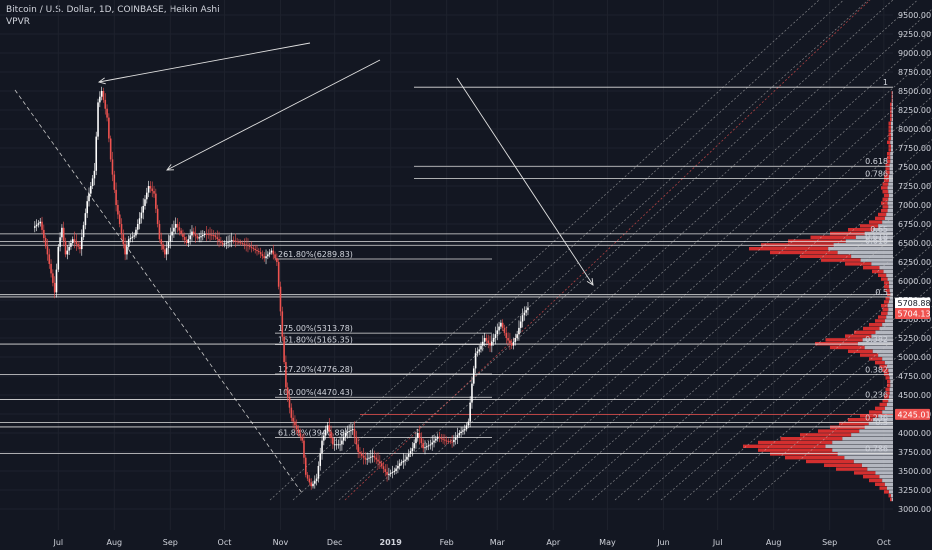 The image size is (932, 550). I want to click on price-tick-label: 6500.00, so click(914, 243).